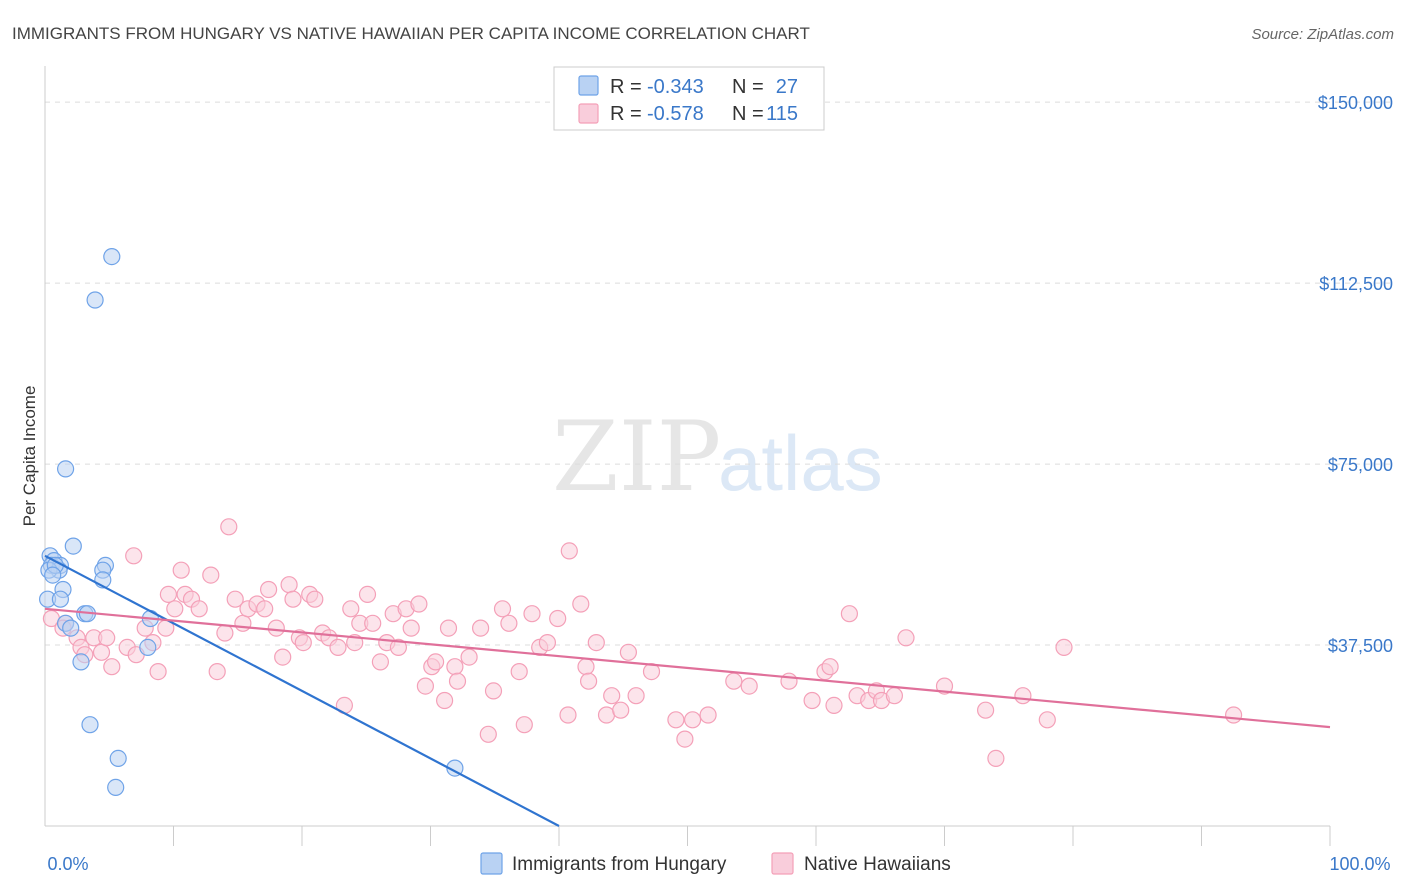  What do you see at coordinates (302, 690) in the screenshot?
I see `trend-line-hungary` at bounding box center [302, 690].